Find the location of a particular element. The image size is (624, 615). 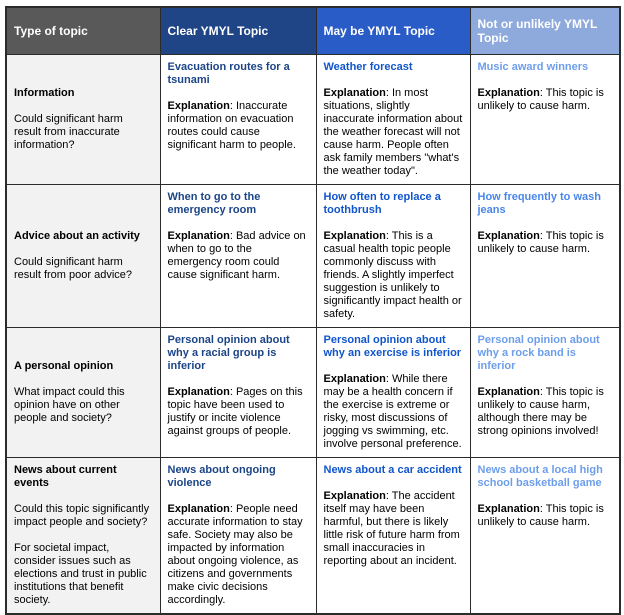

column-header-maybe-ymyl: May be YMYL Topic is located at coordinates (393, 30).